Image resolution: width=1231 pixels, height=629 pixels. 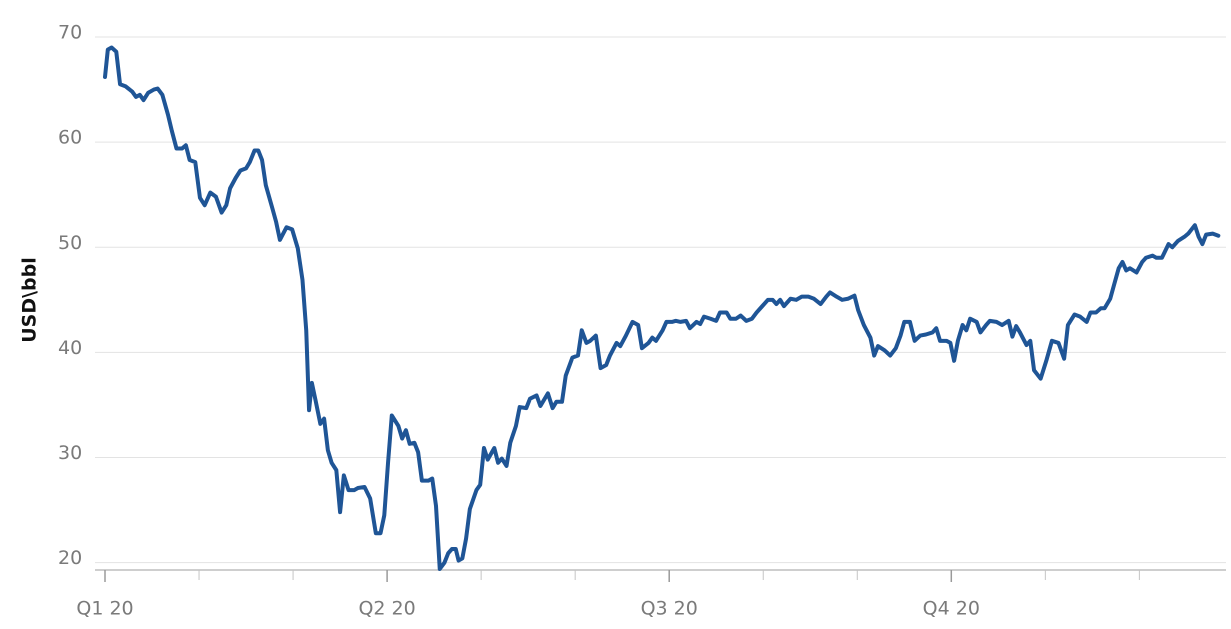 What do you see at coordinates (70, 348) in the screenshot?
I see `y-tick-label: 40` at bounding box center [70, 348].